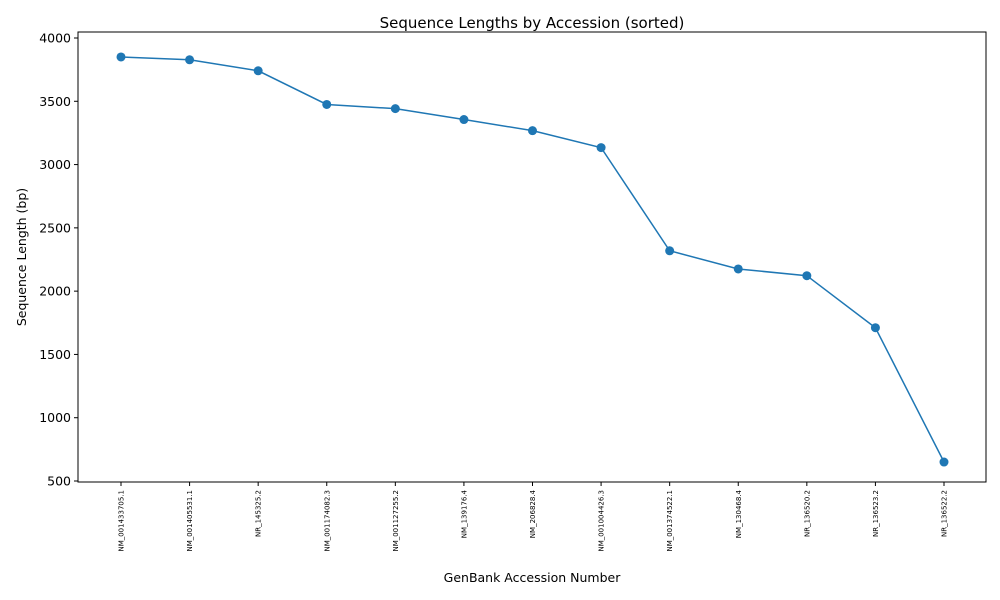 Image resolution: width=1000 pixels, height=600 pixels. Describe the element at coordinates (55, 227) in the screenshot. I see `y-tick-label: 2500` at that location.